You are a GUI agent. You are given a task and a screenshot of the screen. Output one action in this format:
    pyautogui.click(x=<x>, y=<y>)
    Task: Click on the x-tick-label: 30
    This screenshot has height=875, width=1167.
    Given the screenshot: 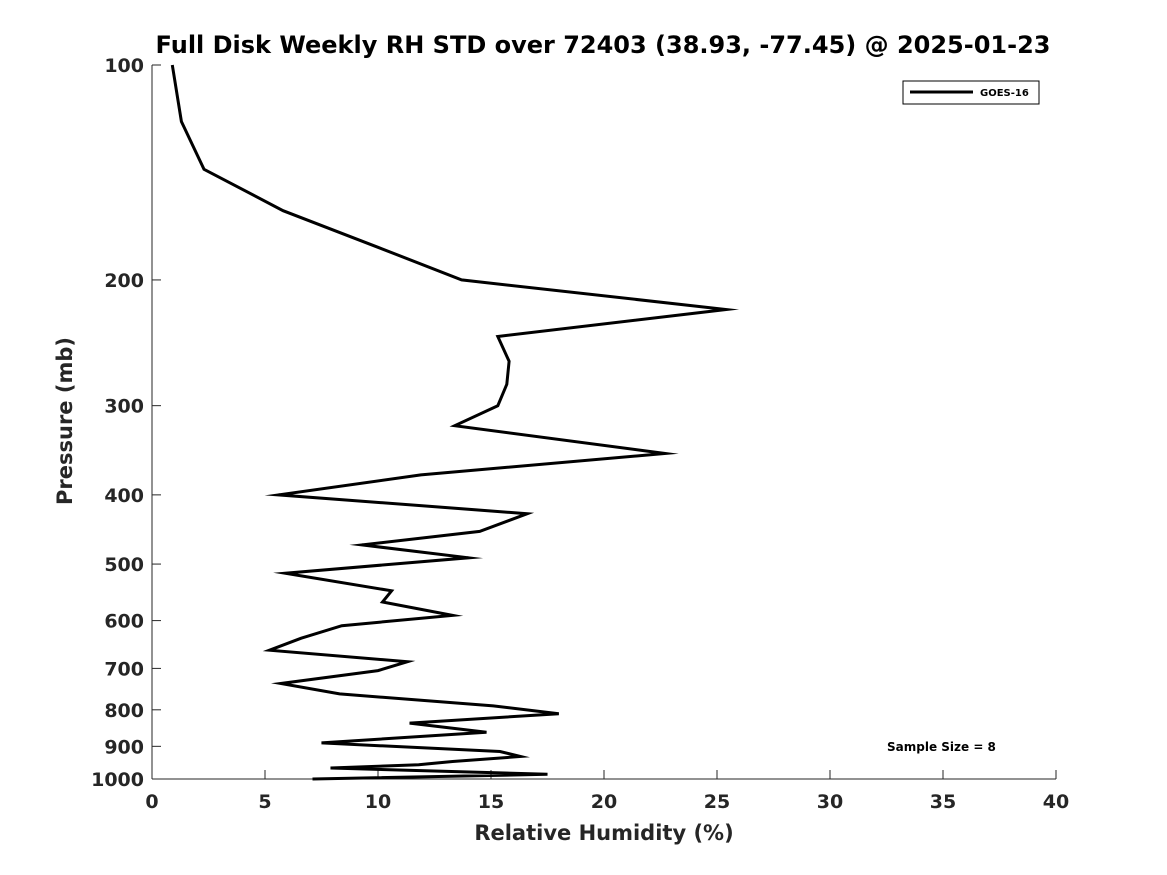 What is the action you would take?
    pyautogui.click(x=830, y=802)
    